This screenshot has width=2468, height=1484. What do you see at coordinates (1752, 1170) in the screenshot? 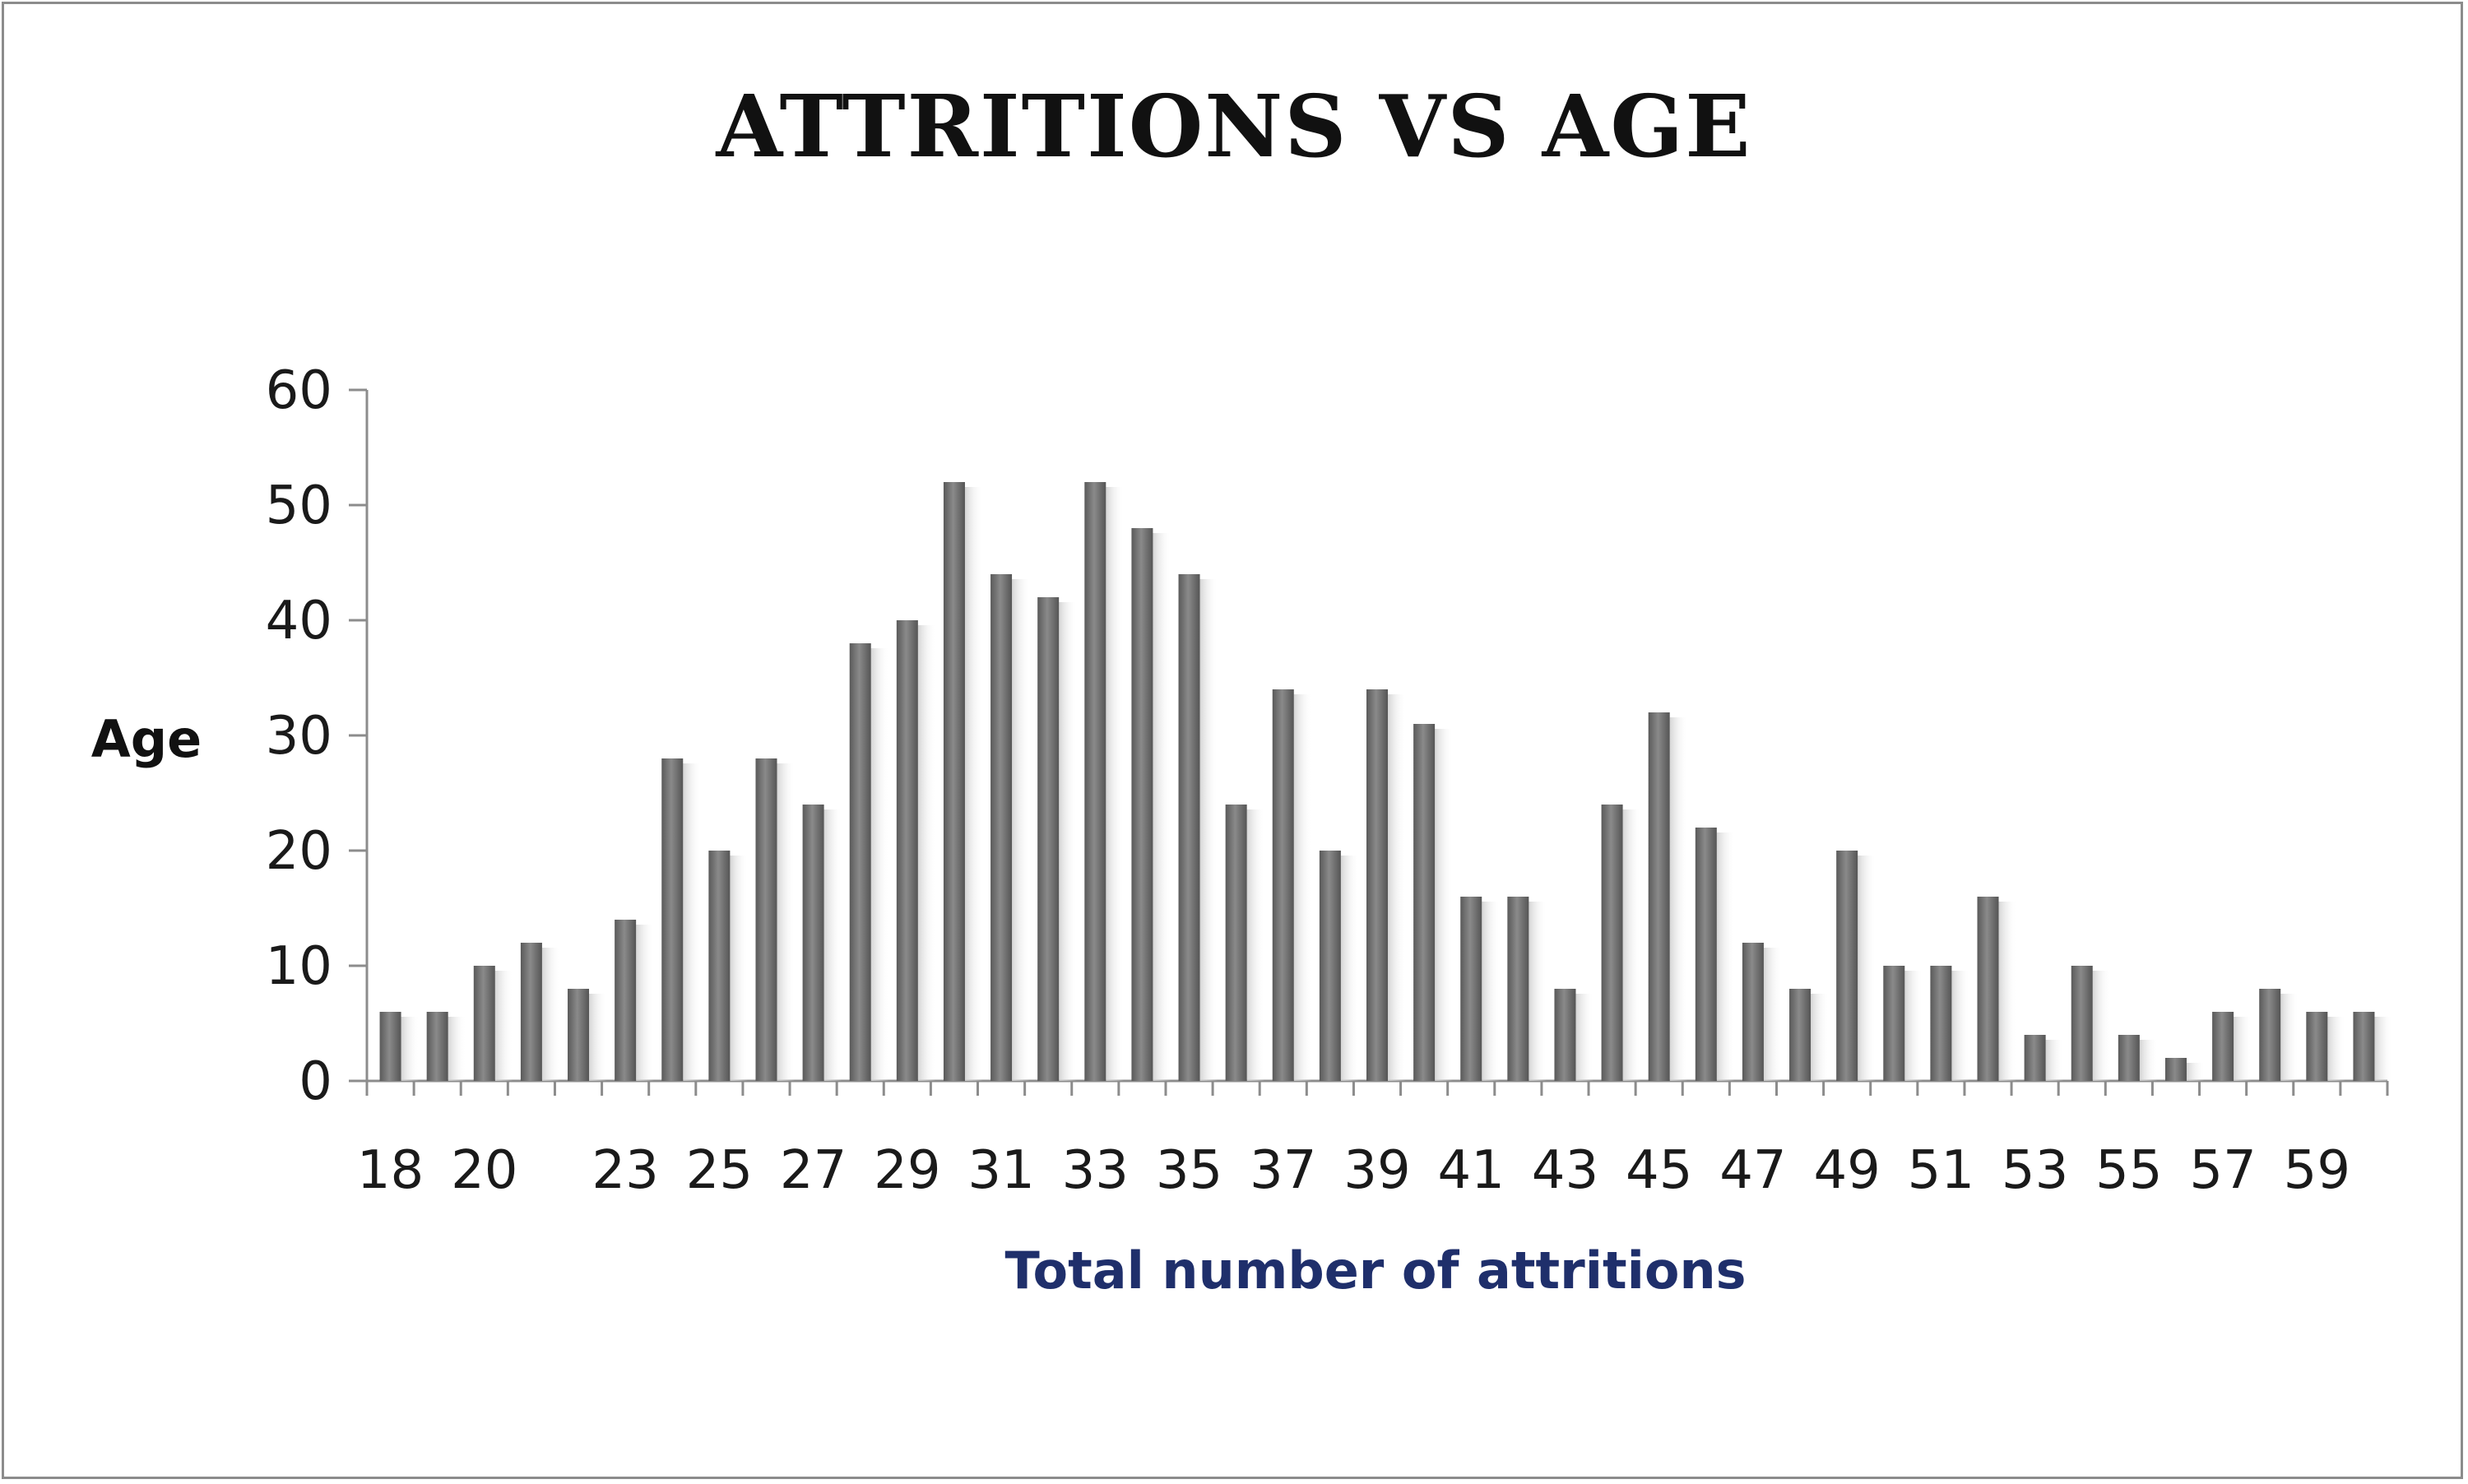
I see `x-tick-label: 47` at bounding box center [1752, 1170].